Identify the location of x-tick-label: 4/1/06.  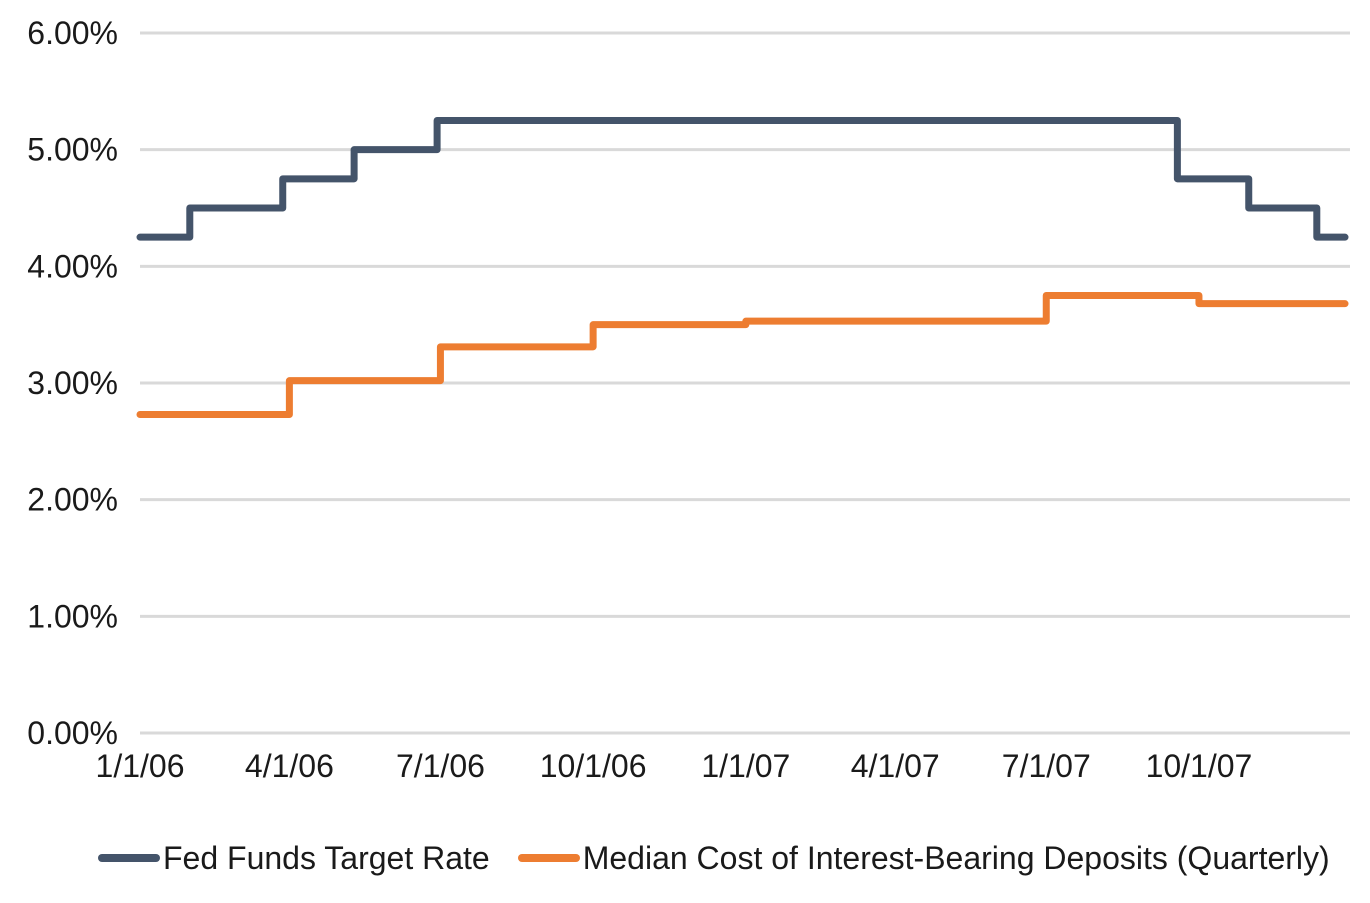
(289, 766).